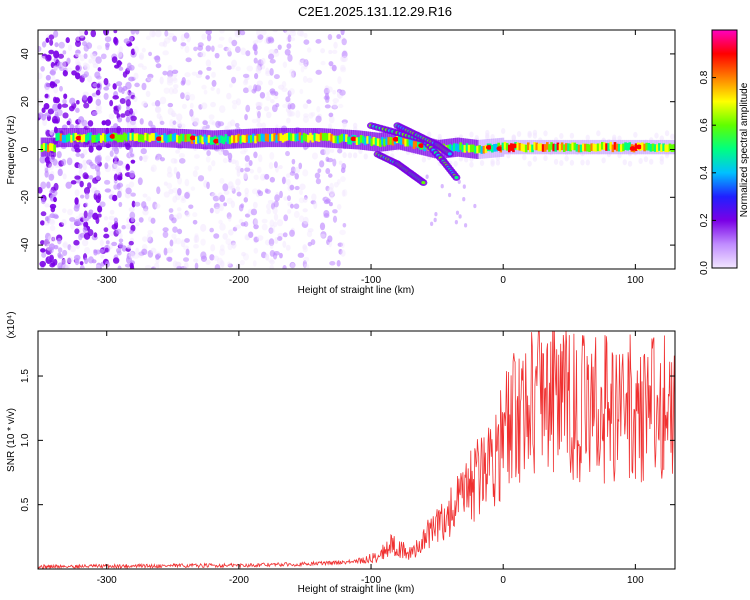 This screenshot has height=600, width=750. I want to click on heatmap-x-tick-label: -200, so click(239, 280).